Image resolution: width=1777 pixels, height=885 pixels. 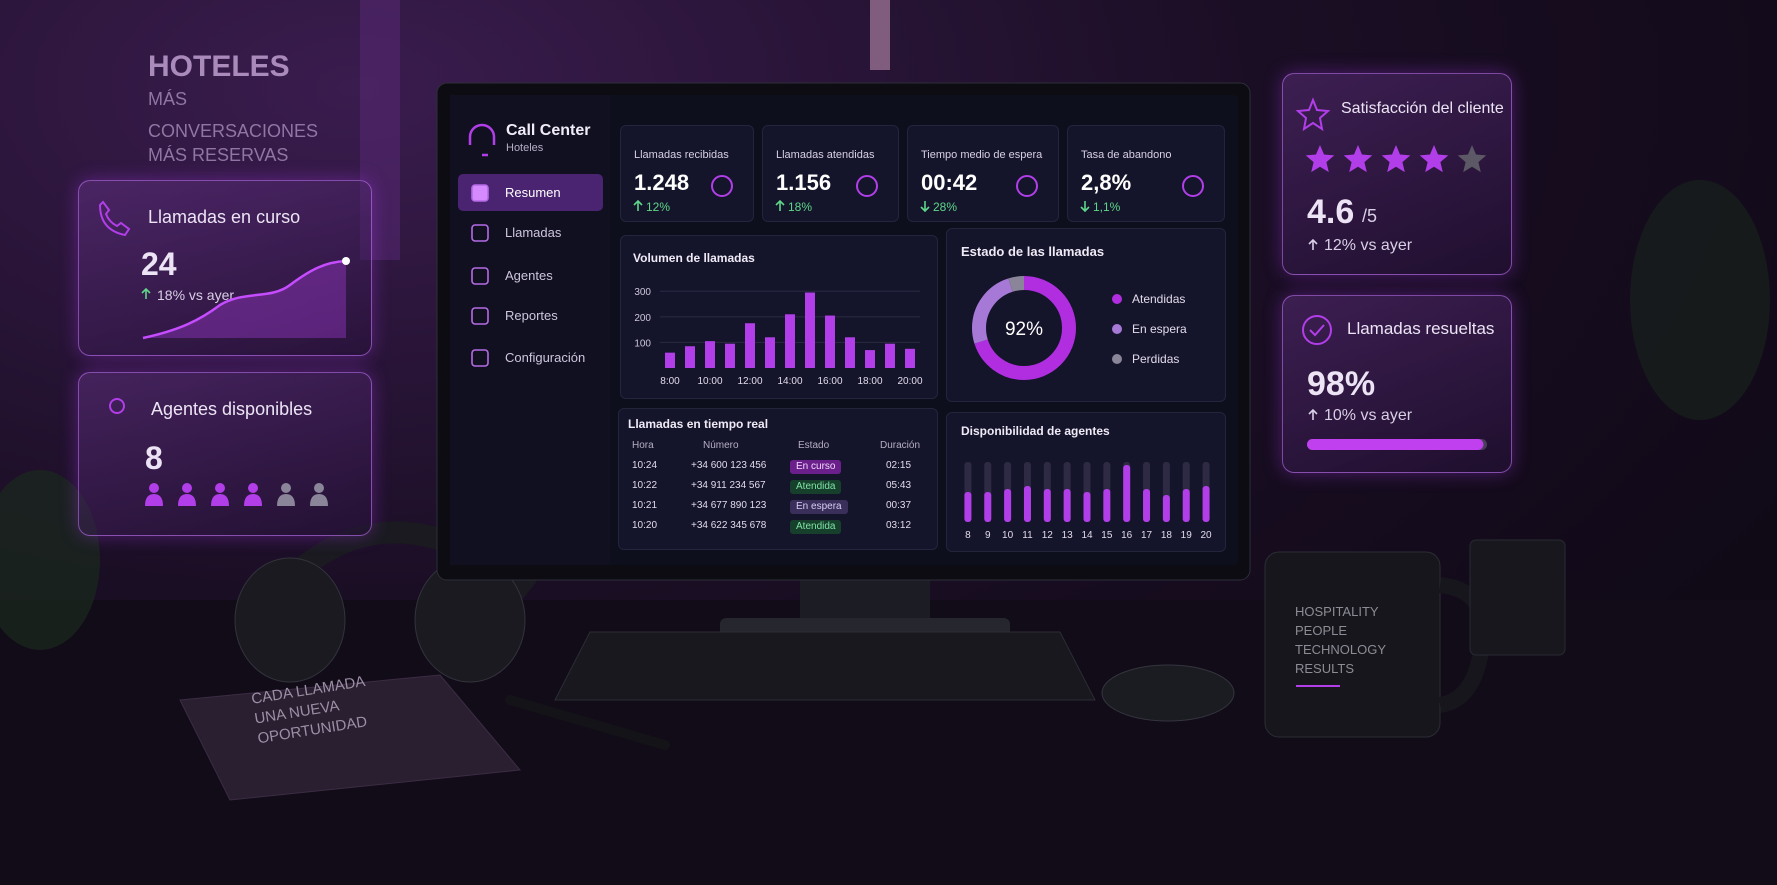 I want to click on pencil-cup, so click(x=1517, y=597).